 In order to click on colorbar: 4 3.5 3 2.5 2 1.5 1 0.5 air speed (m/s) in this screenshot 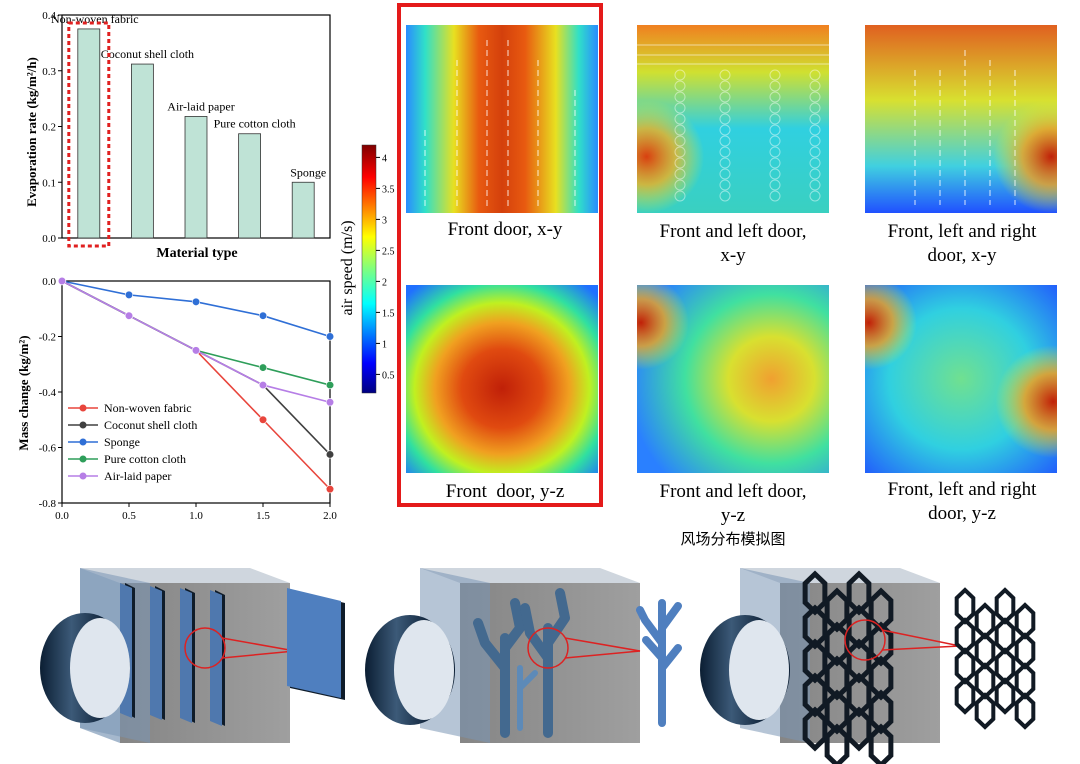, I will do `click(367, 269)`.